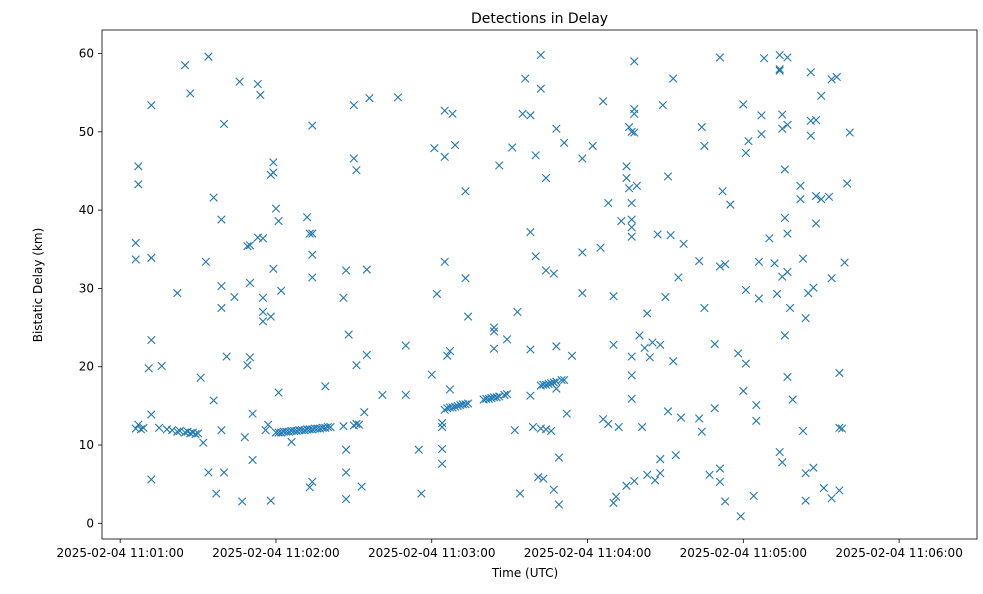  Describe the element at coordinates (86, 53) in the screenshot. I see `y-tick-label: 60` at that location.